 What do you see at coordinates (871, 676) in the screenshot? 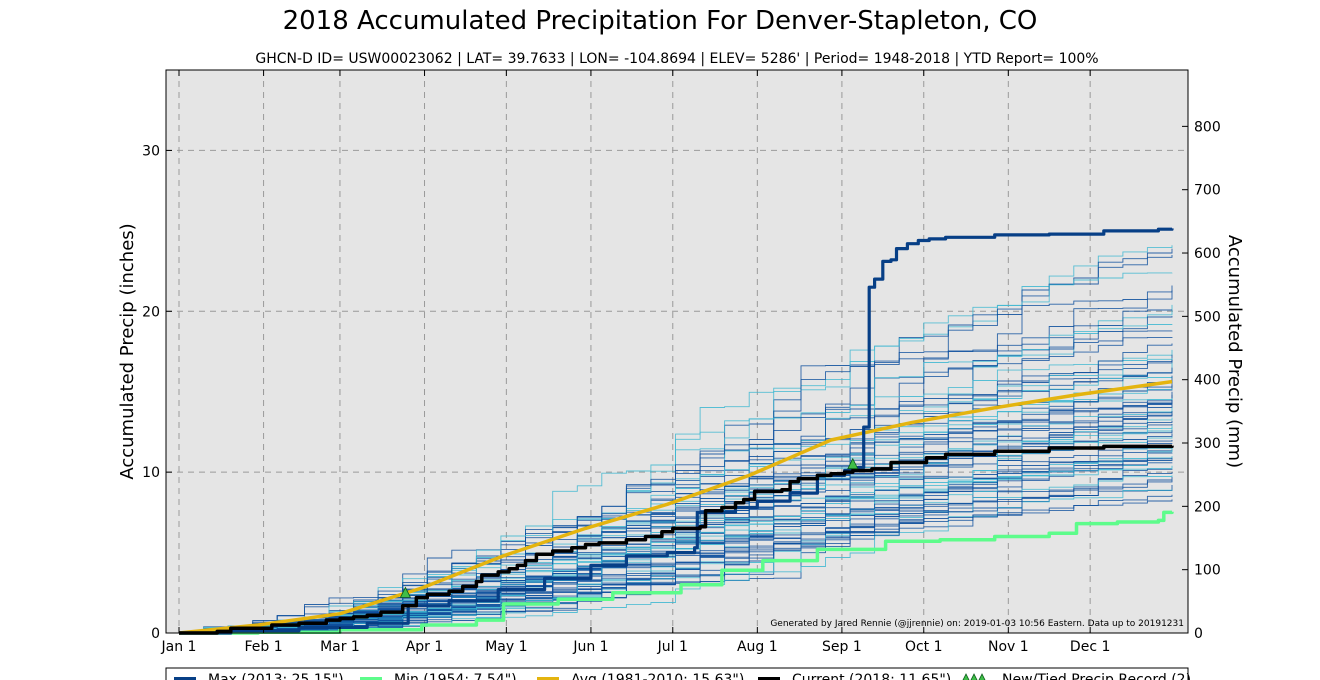
I see `legend-label-current: Current (2018: 11.65")` at bounding box center [871, 676].